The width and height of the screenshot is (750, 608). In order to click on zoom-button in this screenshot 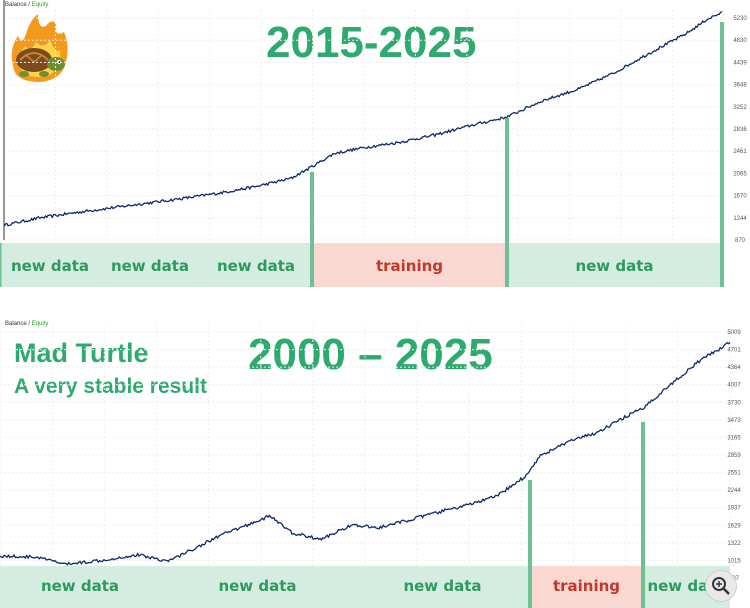, I will do `click(721, 586)`.